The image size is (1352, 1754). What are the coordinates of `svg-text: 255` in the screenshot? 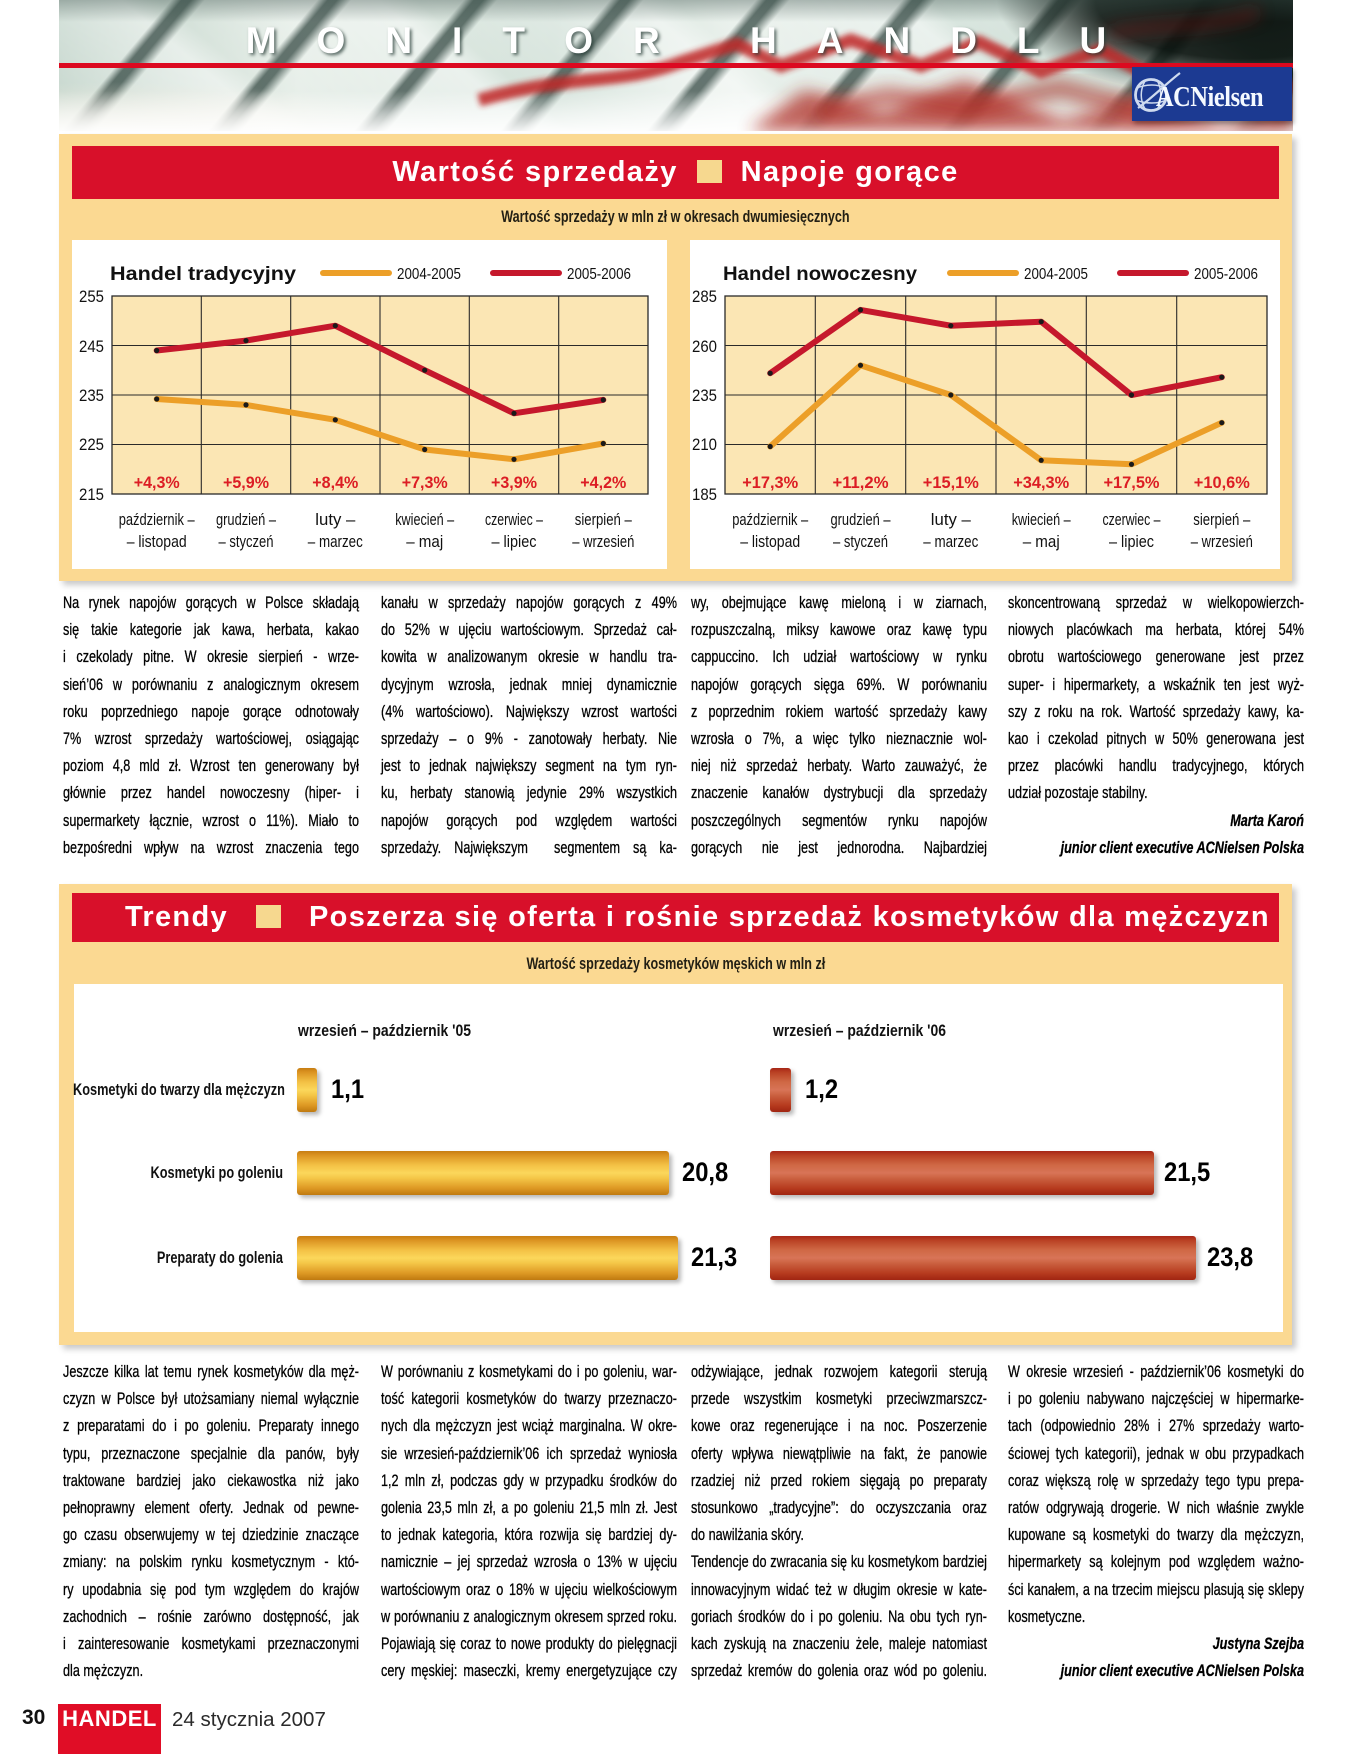 It's located at (91, 296).